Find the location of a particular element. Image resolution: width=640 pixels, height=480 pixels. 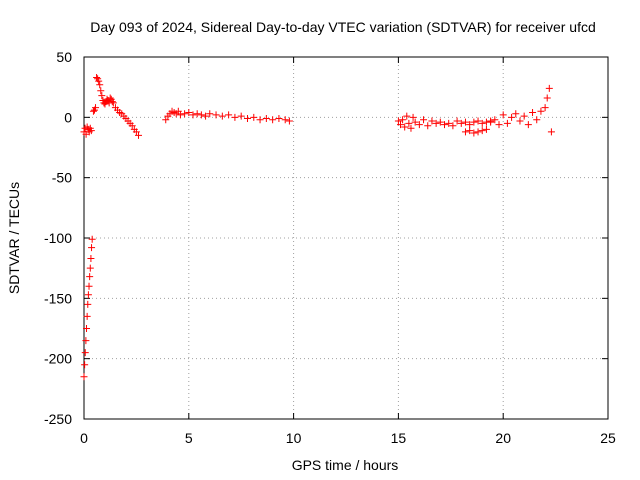

x-tick-label: 5 is located at coordinates (189, 438).